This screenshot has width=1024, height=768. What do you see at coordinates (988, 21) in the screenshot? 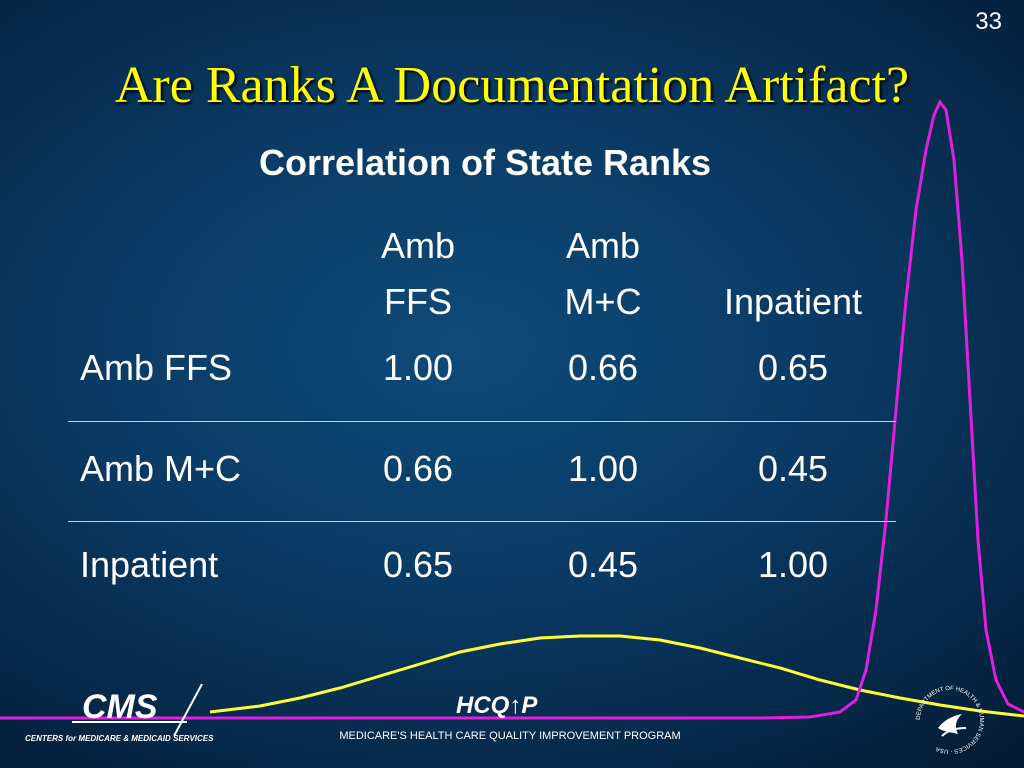
I see `slide-number: 33` at bounding box center [988, 21].